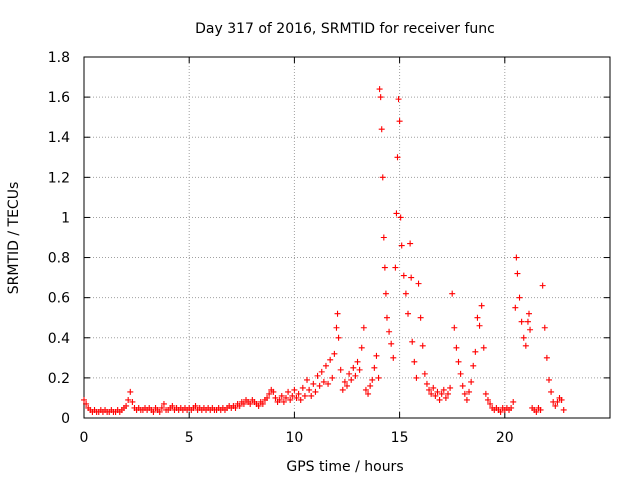  Describe the element at coordinates (59, 178) in the screenshot. I see `y-tick-label: 1.2` at that location.